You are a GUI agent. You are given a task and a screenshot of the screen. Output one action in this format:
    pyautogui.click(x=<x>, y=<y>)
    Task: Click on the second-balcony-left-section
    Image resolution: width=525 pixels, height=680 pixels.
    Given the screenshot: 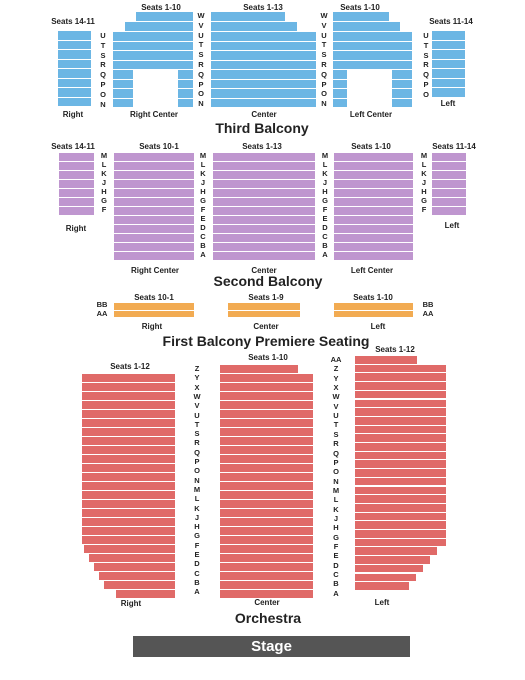 What is the action you would take?
    pyautogui.click(x=449, y=184)
    